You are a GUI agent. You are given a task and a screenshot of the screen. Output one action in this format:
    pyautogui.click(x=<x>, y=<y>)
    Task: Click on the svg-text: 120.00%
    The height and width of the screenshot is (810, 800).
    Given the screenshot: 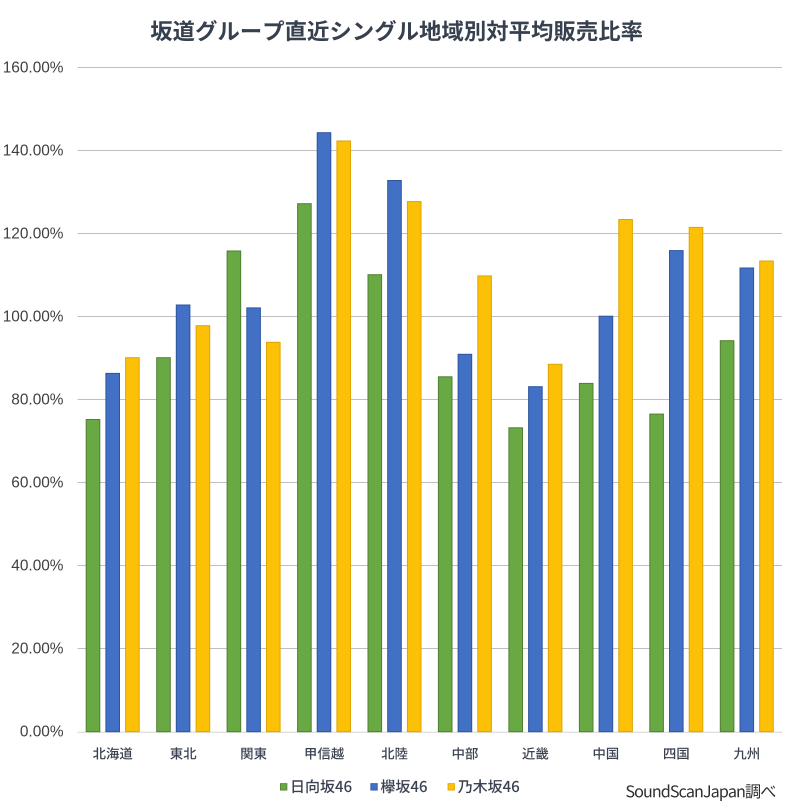 What is the action you would take?
    pyautogui.click(x=33, y=234)
    